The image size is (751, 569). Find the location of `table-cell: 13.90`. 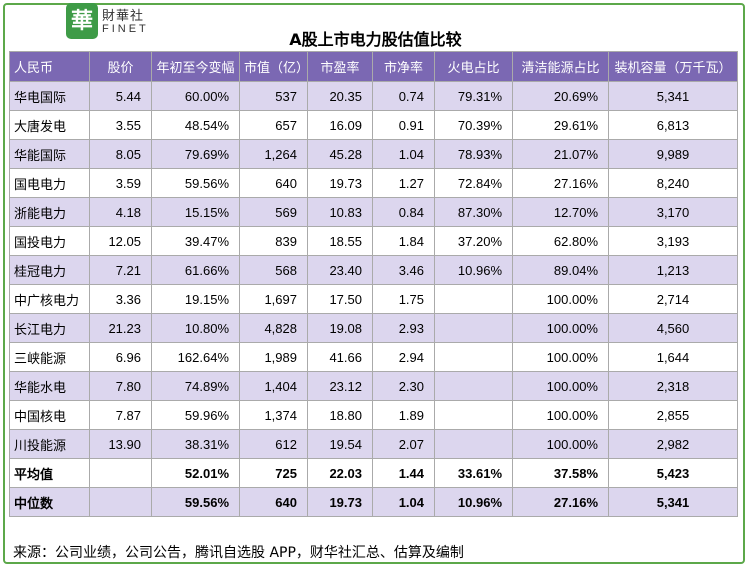

table-cell: 13.90 is located at coordinates (120, 444).